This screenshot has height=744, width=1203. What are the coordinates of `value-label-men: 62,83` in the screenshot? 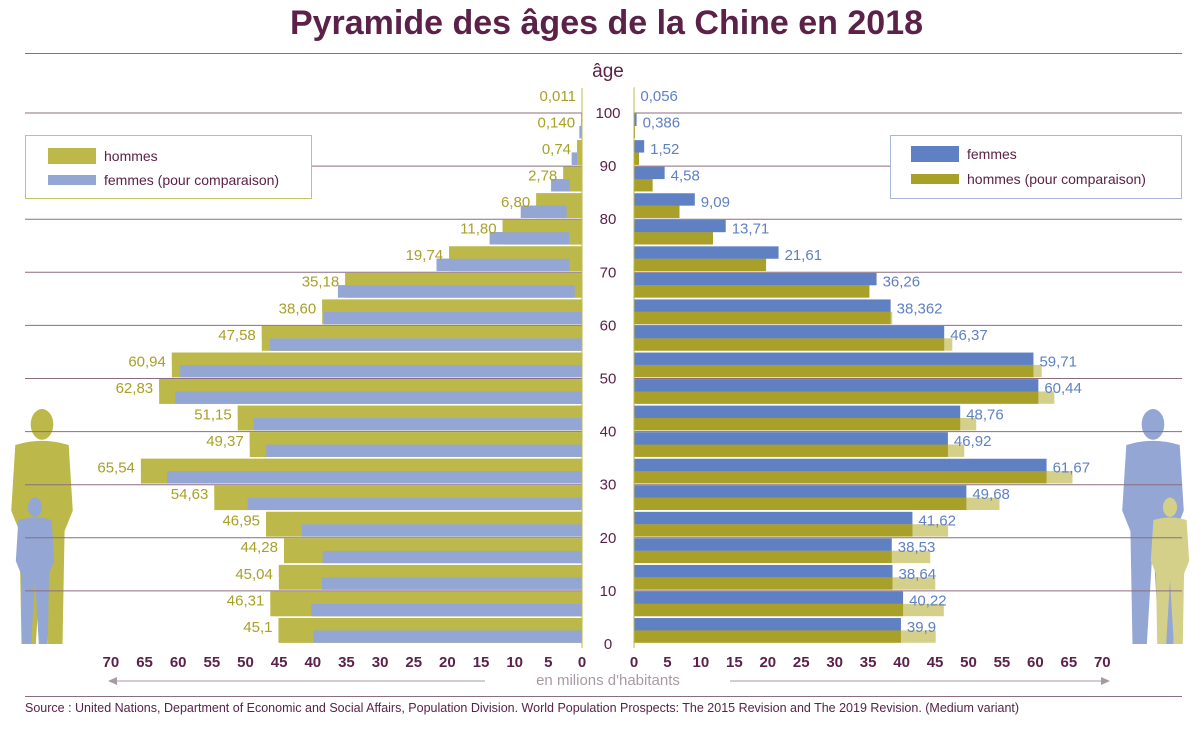 It's located at (135, 388).